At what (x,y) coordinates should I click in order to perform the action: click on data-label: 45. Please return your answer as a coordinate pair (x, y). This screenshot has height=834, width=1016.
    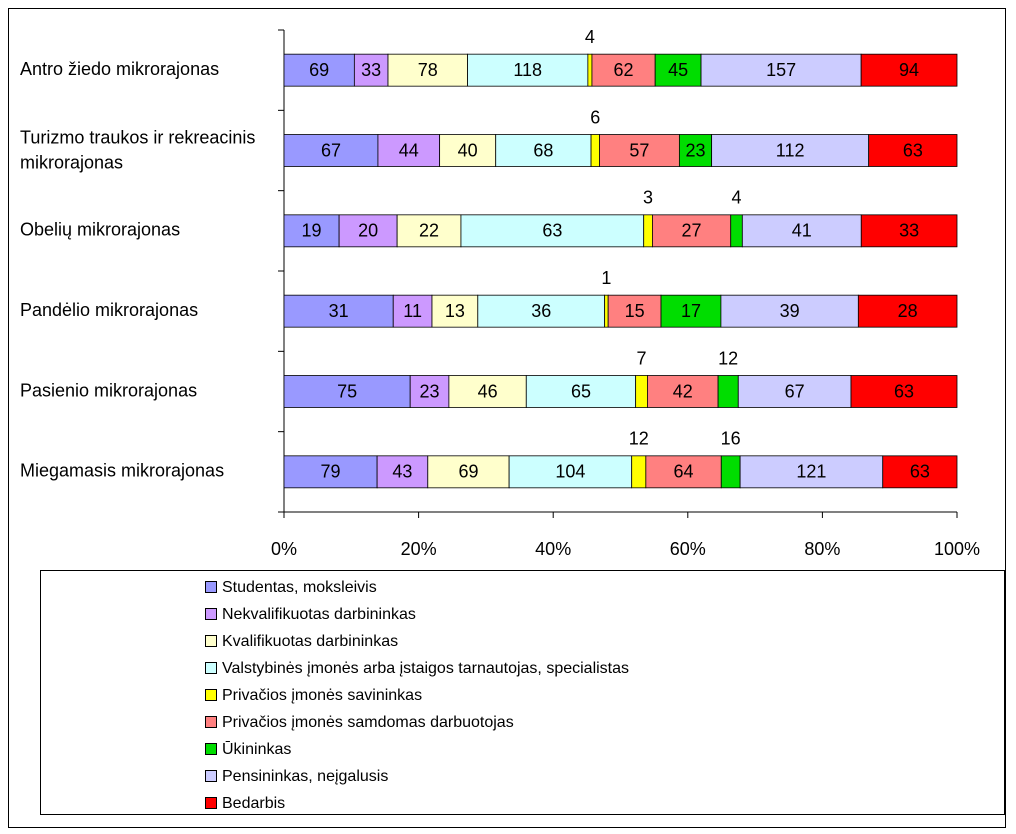
    Looking at the image, I should click on (678, 70).